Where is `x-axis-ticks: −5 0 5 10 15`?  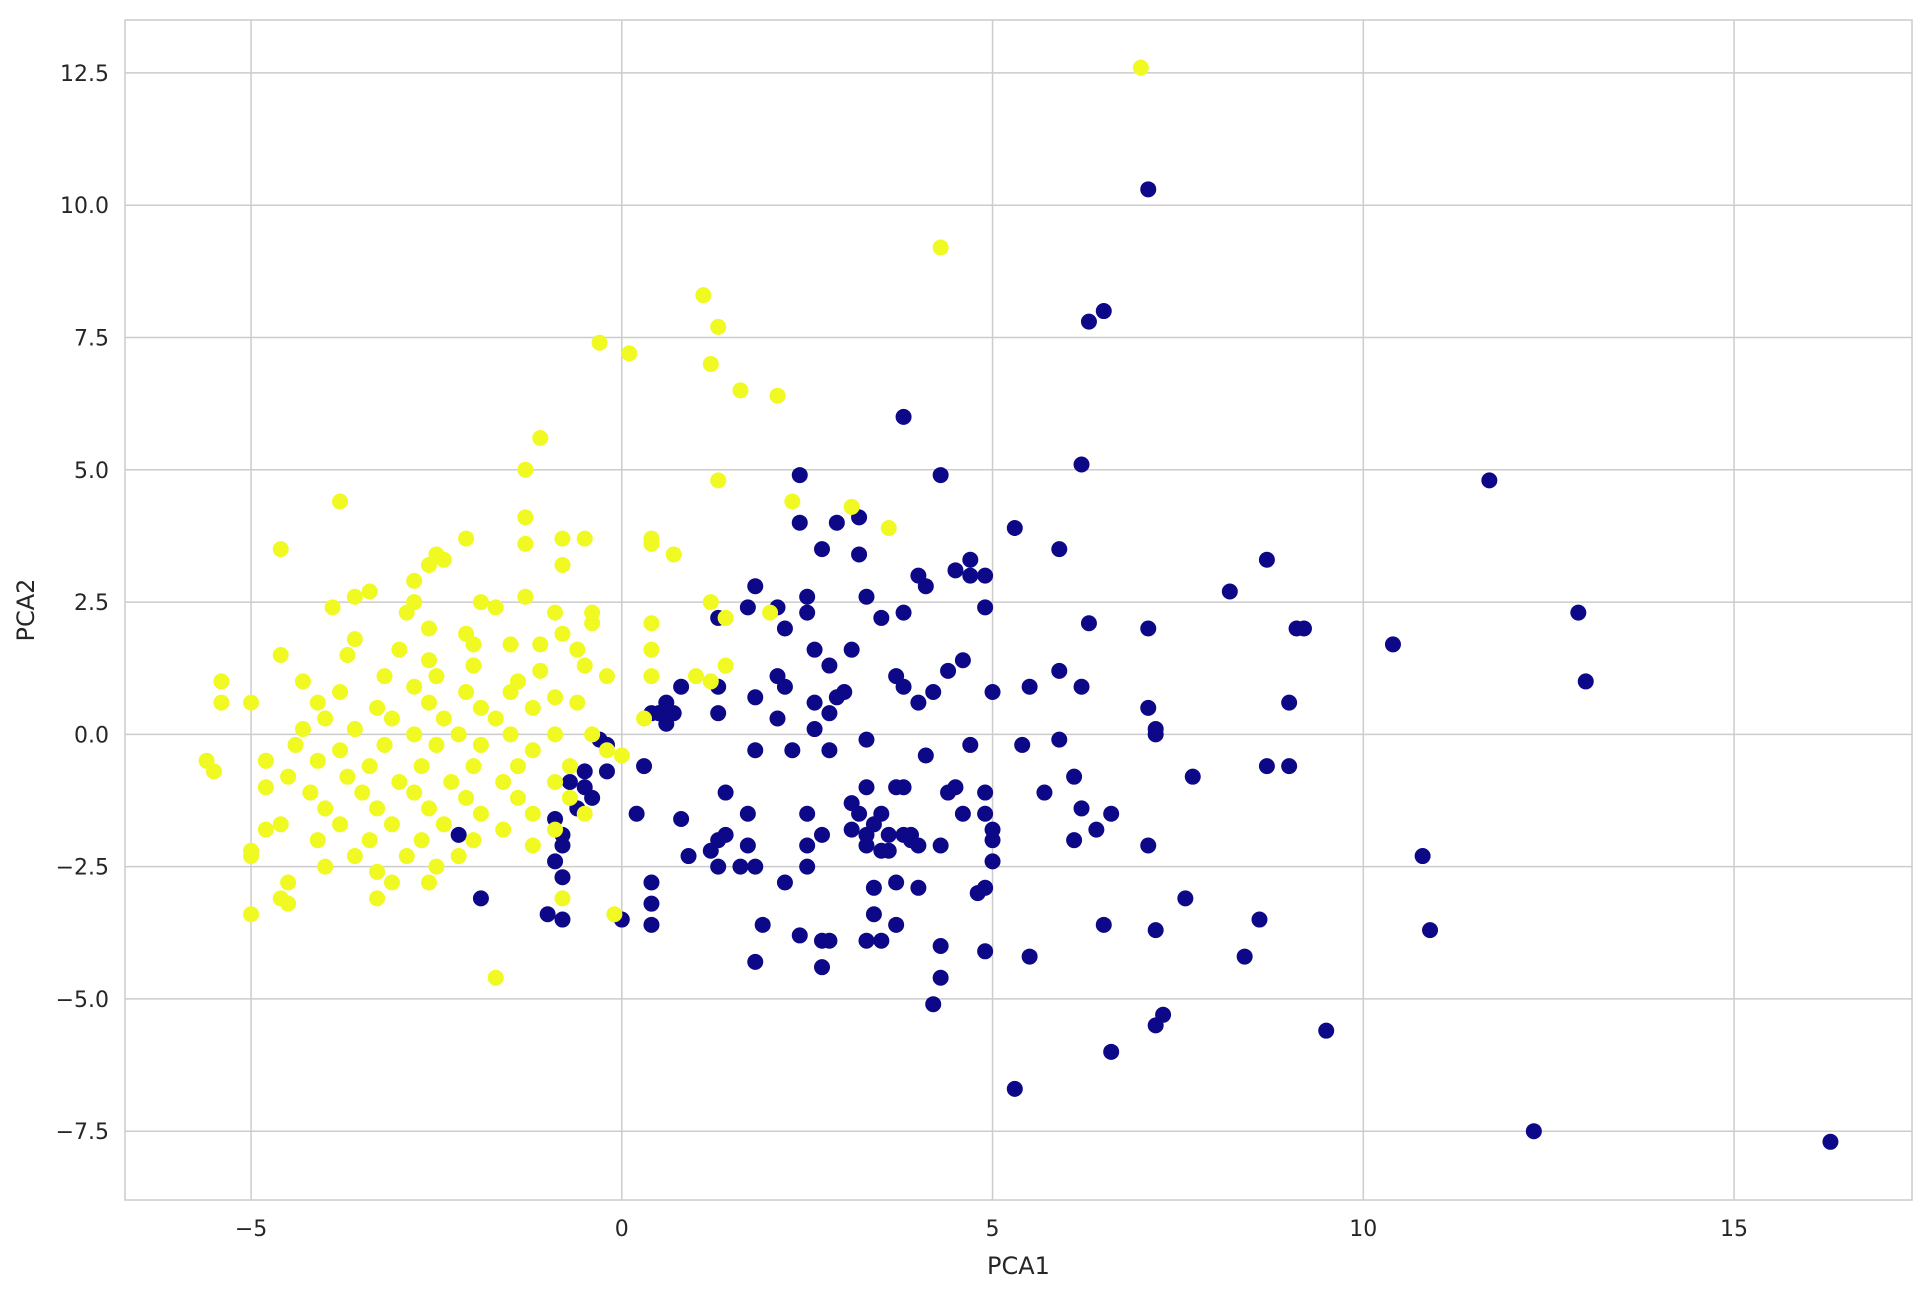 x-axis-ticks: −5 0 5 10 15 is located at coordinates (991, 1229).